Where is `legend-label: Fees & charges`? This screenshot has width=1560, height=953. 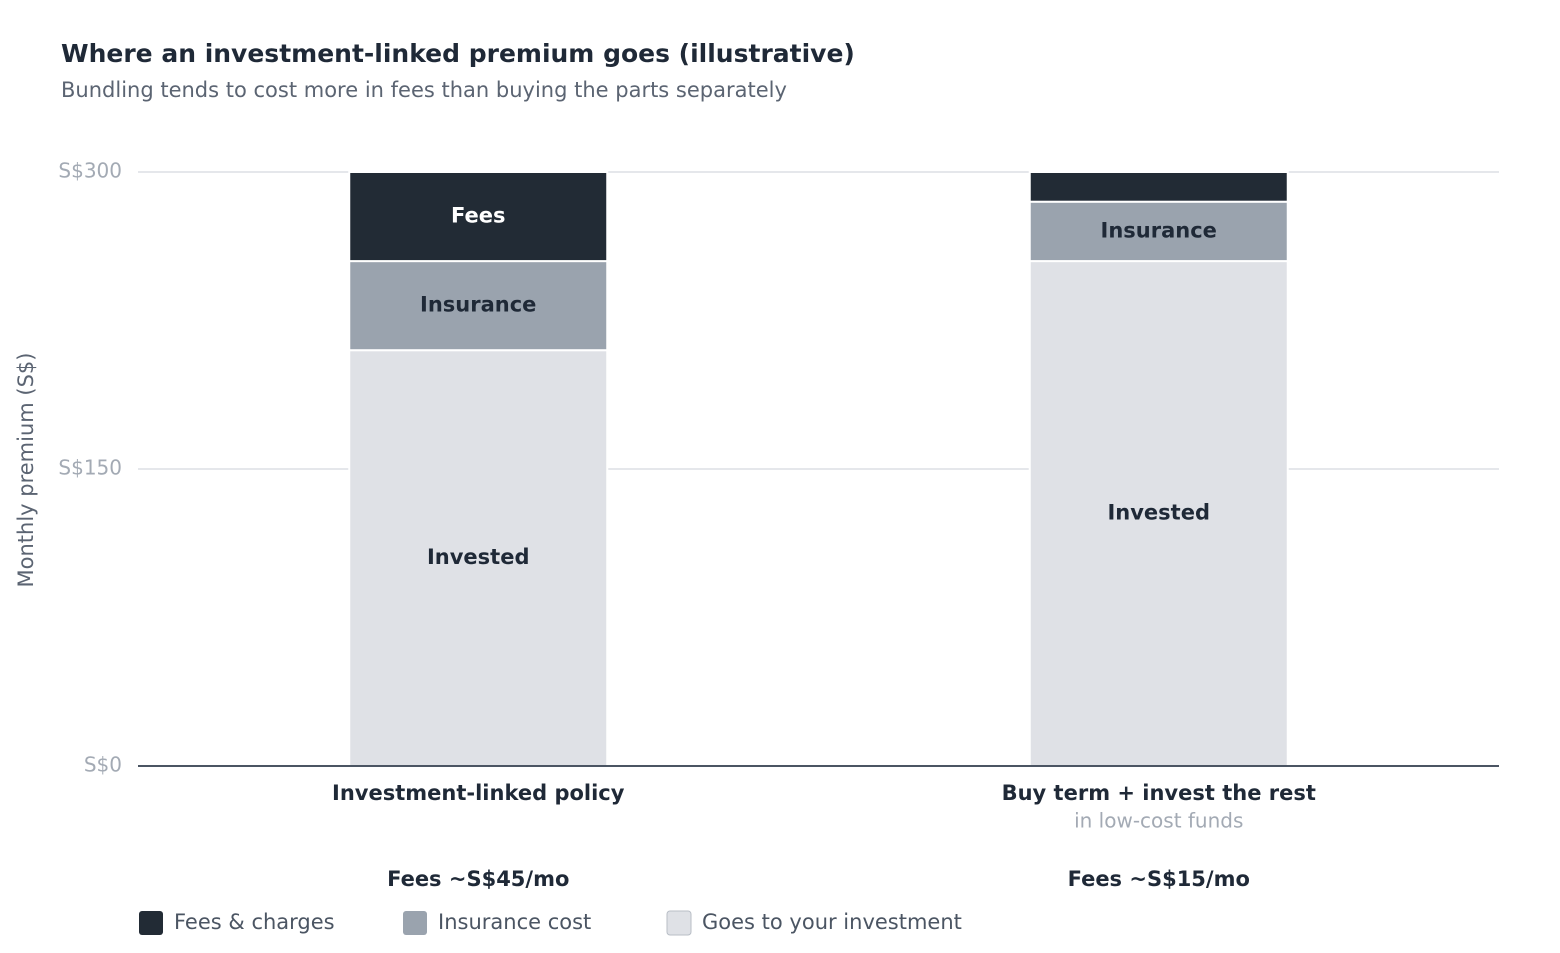 legend-label: Fees & charges is located at coordinates (254, 922).